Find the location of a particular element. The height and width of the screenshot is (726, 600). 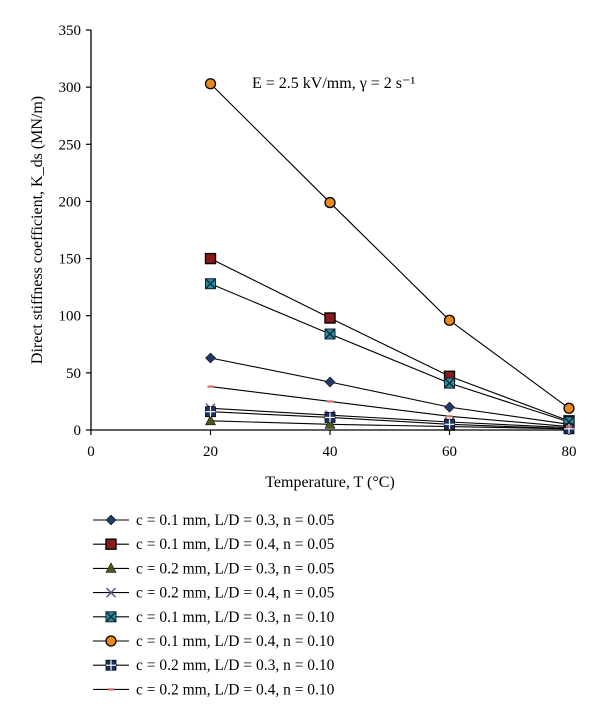

legend-label: c = 0.2 mm, L/D = 0.3, n = 0.05 is located at coordinates (235, 568).